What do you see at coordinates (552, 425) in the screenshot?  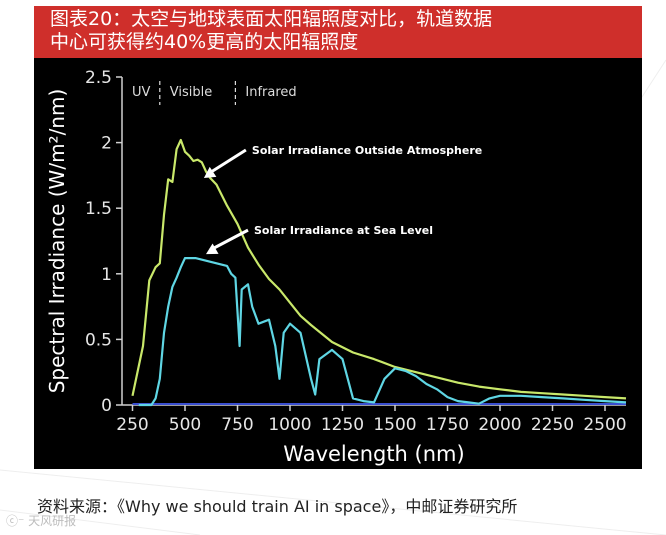 I see `x-tick-label: 2250` at bounding box center [552, 425].